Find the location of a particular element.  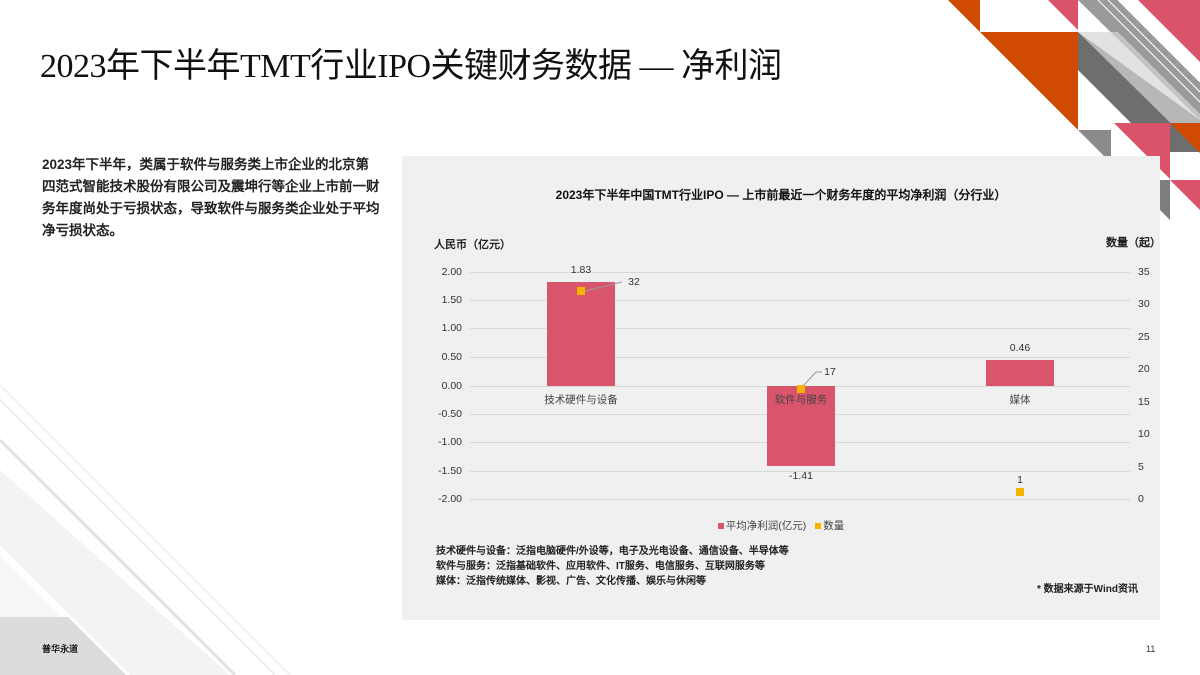

right-tick: 5 is located at coordinates (1141, 467).